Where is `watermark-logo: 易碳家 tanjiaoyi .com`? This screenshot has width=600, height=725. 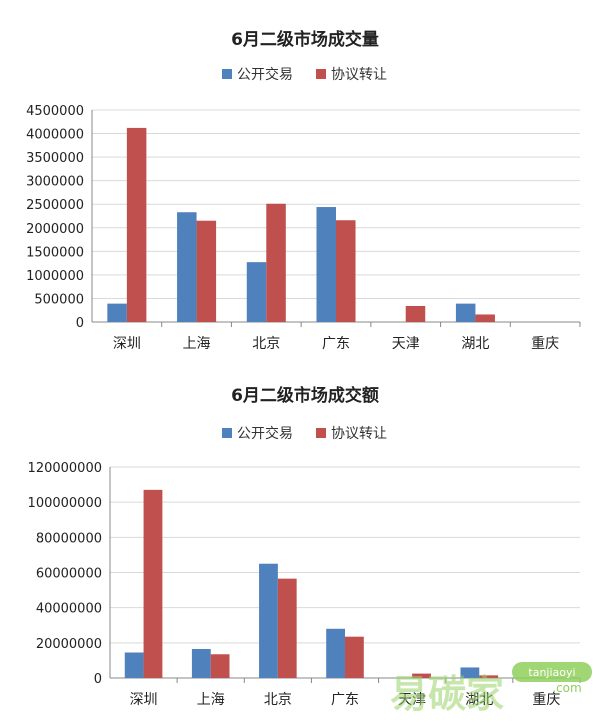 watermark-logo: 易碳家 tanjiaoyi .com is located at coordinates (491, 689).